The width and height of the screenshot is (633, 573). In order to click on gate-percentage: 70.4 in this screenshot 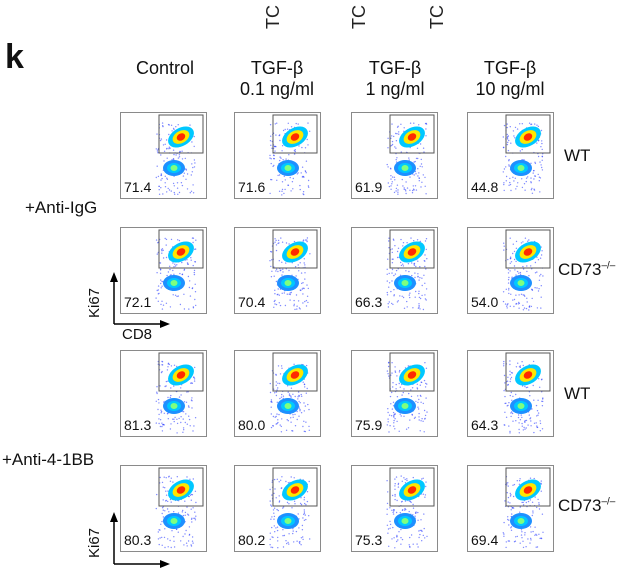, I will do `click(252, 302)`.